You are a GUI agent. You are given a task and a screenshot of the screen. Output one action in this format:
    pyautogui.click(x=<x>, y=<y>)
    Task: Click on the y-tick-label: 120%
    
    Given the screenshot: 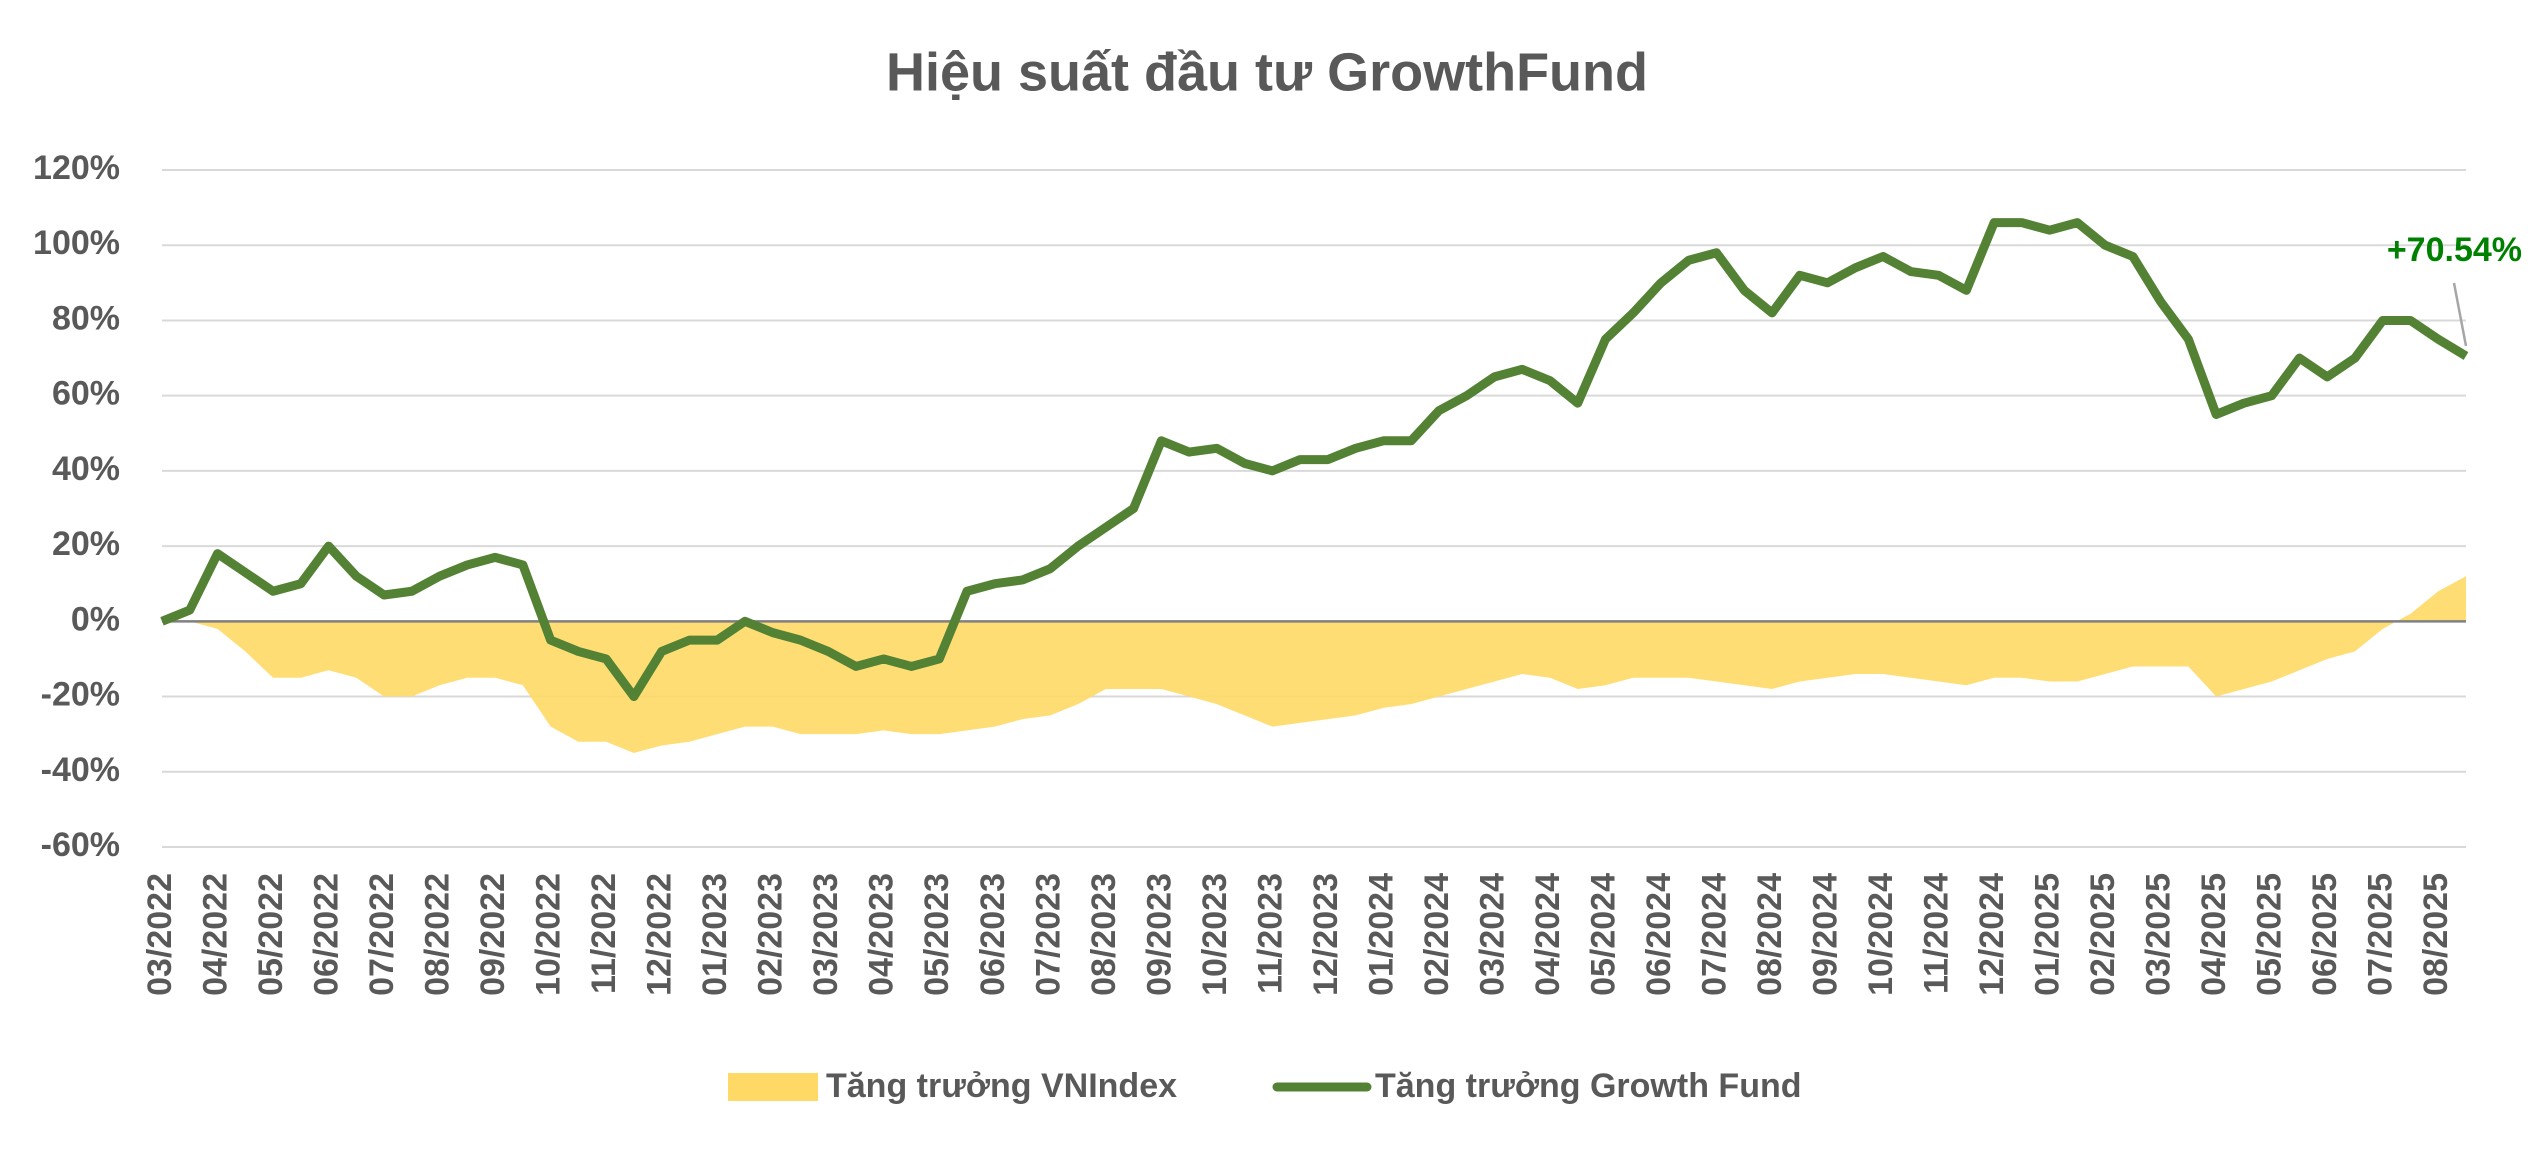 What is the action you would take?
    pyautogui.click(x=76, y=168)
    